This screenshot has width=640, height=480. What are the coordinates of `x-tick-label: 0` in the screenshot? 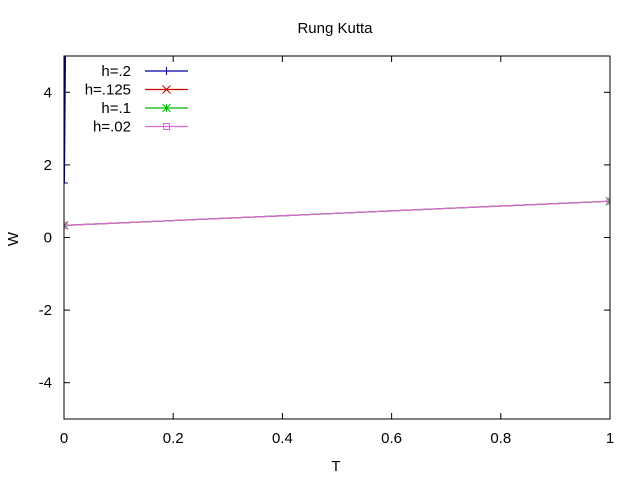 It's located at (64, 438).